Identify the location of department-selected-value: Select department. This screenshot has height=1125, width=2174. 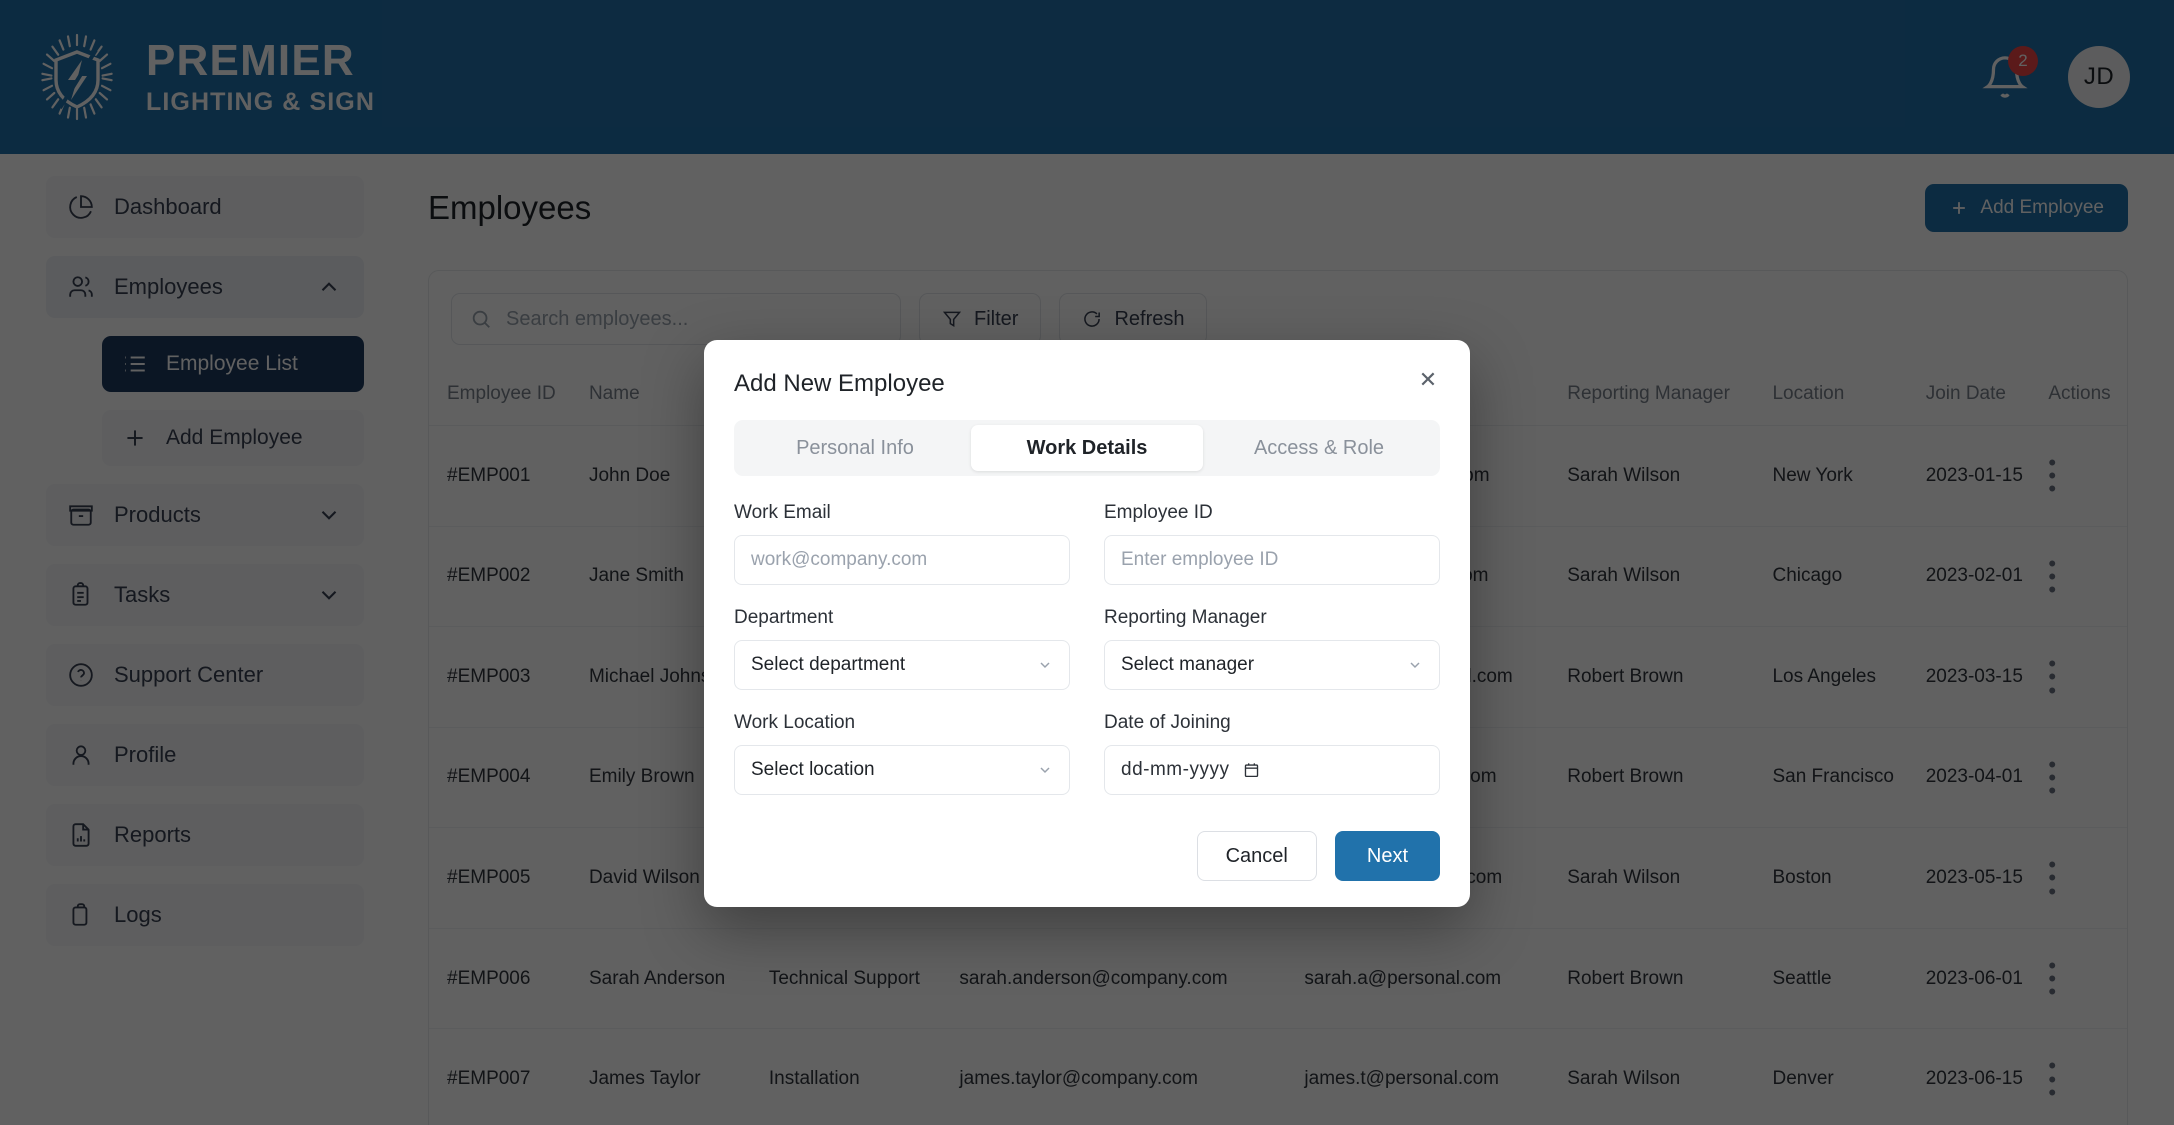
(828, 664).